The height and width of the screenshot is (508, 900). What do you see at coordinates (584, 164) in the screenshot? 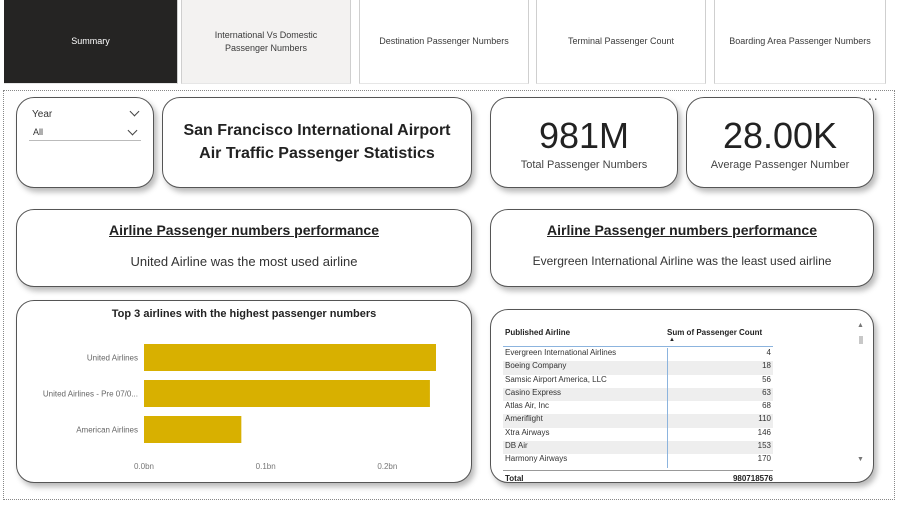
I see `kpi-label: Total Passenger Numbers` at bounding box center [584, 164].